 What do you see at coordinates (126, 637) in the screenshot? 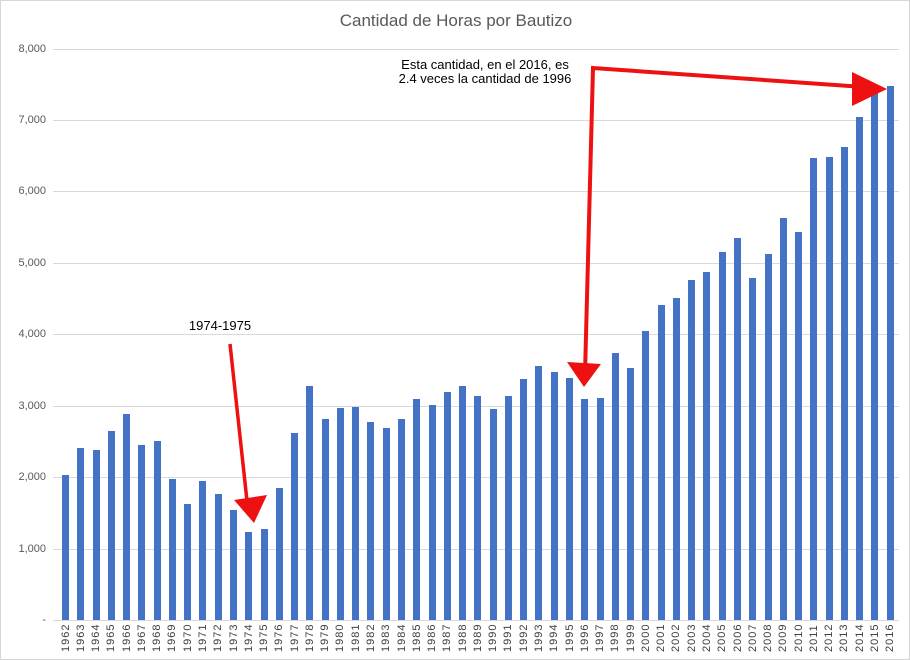
I see `x-tick-label: 1966` at bounding box center [126, 637].